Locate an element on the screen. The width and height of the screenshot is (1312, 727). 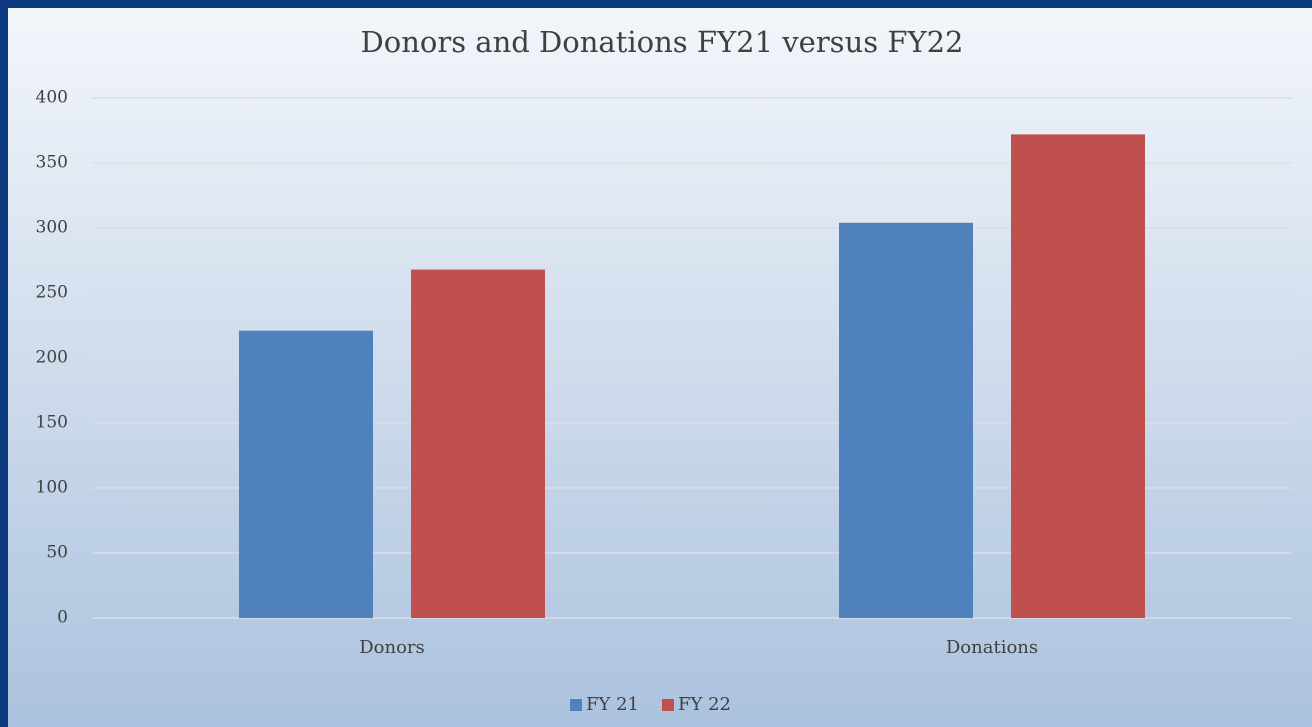
y-tick-label: 400 is located at coordinates (52, 98).